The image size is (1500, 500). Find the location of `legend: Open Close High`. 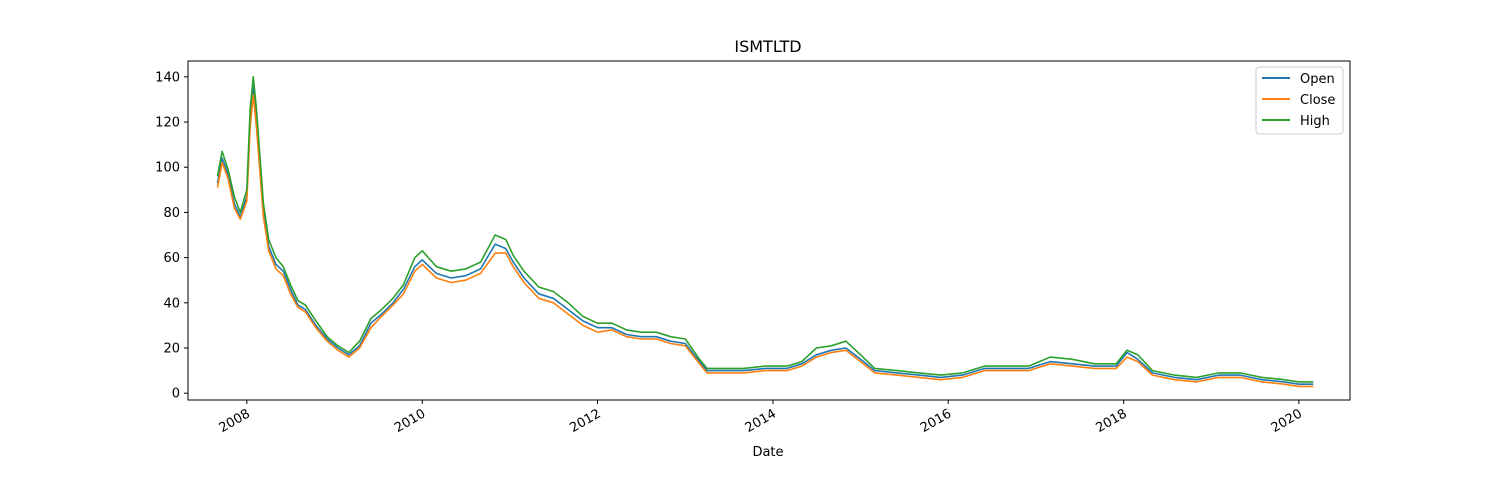

legend: Open Close High is located at coordinates (1299, 100).